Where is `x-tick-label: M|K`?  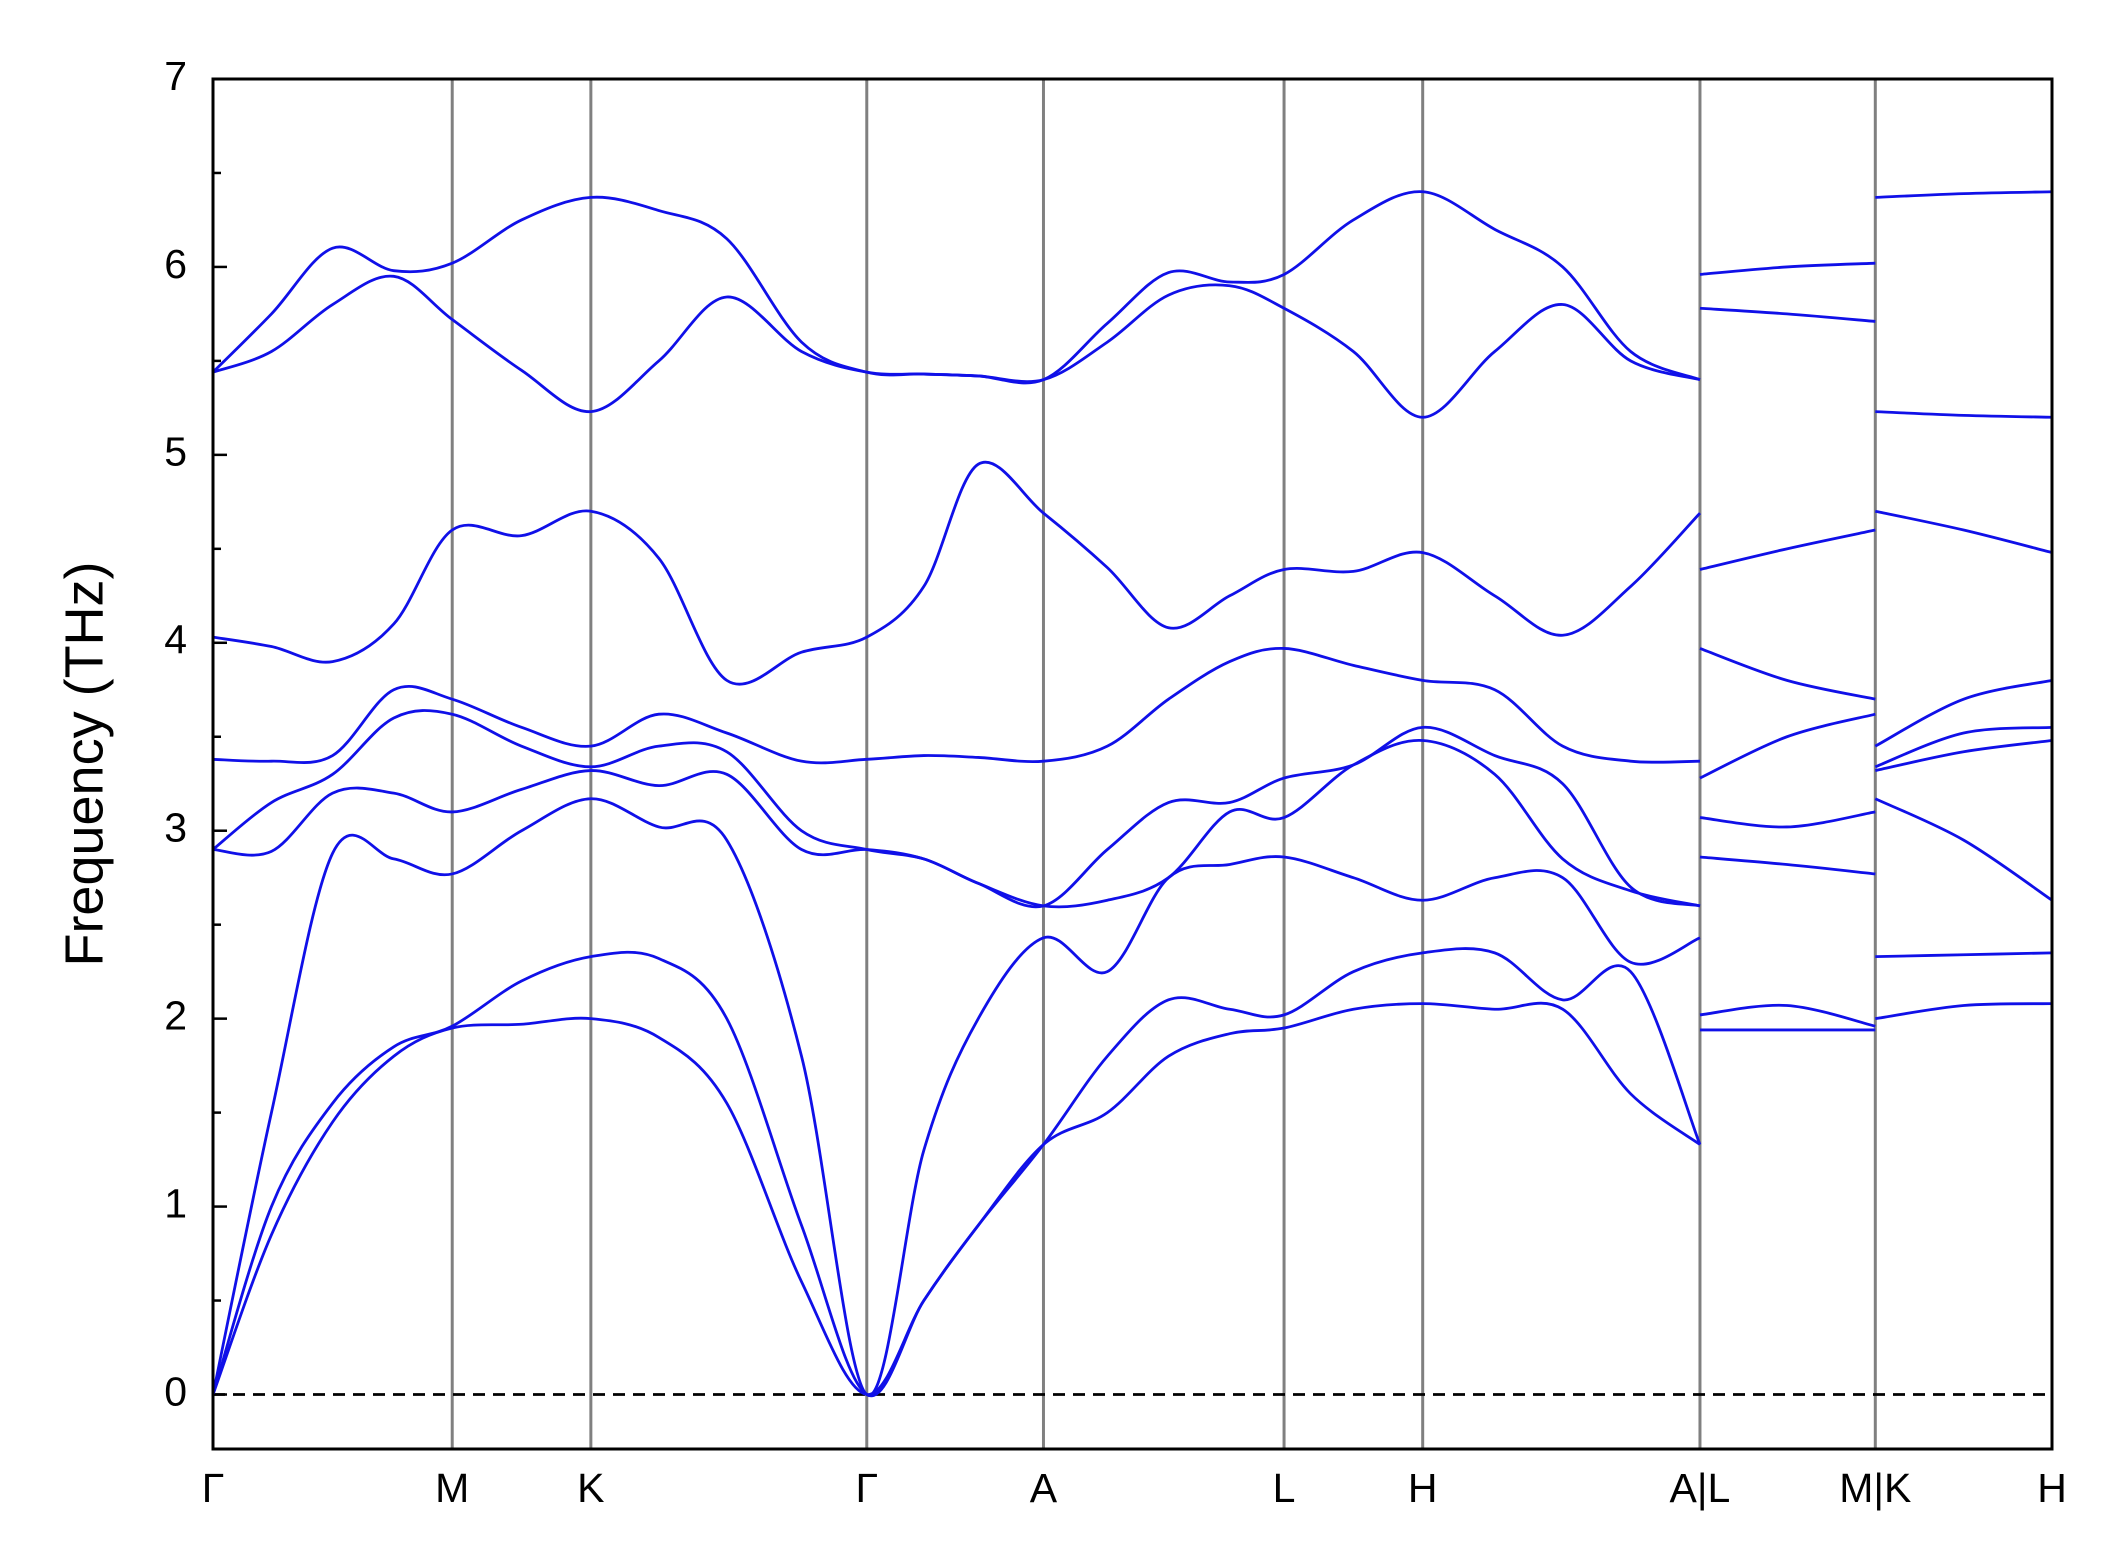
x-tick-label: M|K is located at coordinates (1875, 1488).